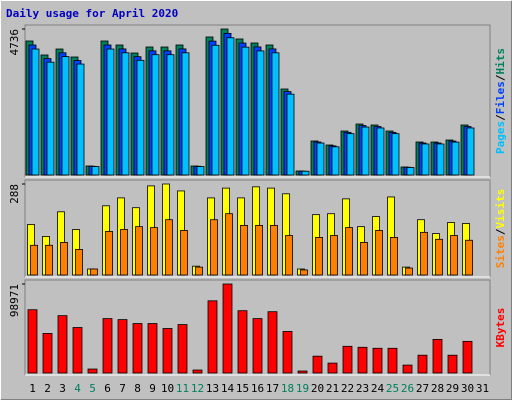  Describe the element at coordinates (362, 388) in the screenshot. I see `x-tick-label: 23` at that location.